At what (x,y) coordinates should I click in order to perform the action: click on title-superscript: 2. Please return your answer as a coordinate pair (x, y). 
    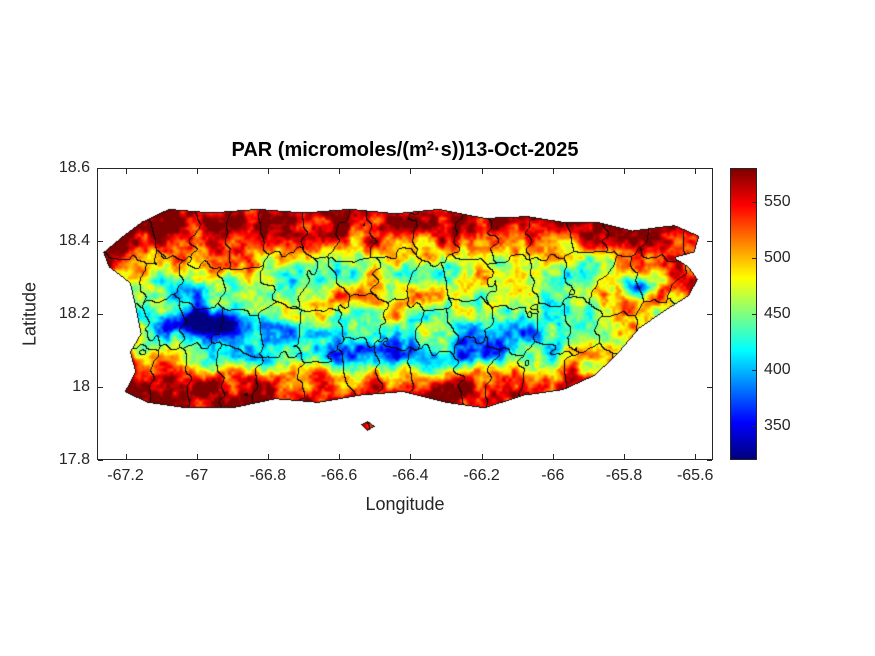
    Looking at the image, I should click on (430, 145).